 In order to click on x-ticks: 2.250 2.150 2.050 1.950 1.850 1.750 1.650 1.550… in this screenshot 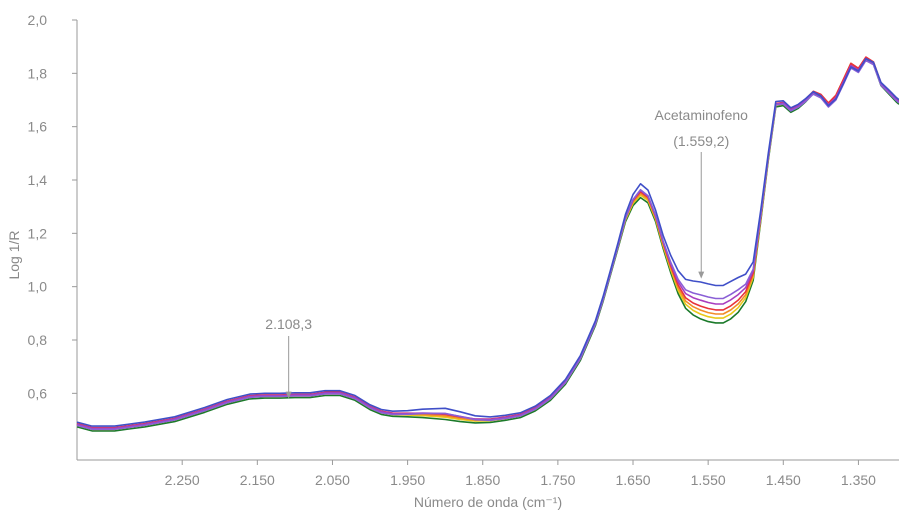, I will do `click(520, 474)`.